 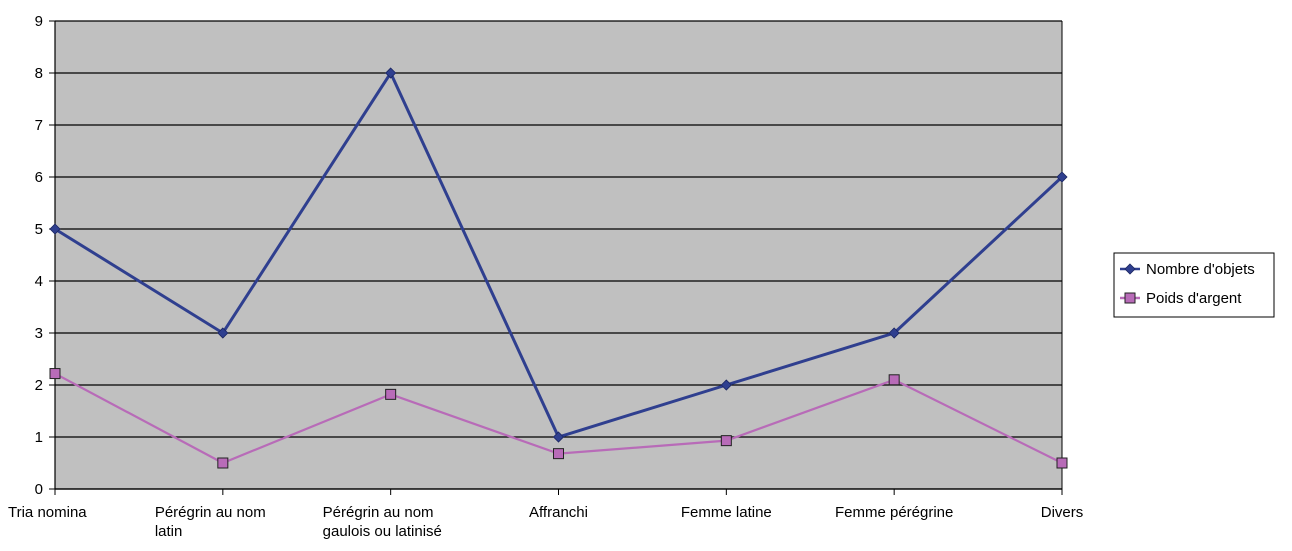 I want to click on y-tick-label: 8, so click(x=39, y=73).